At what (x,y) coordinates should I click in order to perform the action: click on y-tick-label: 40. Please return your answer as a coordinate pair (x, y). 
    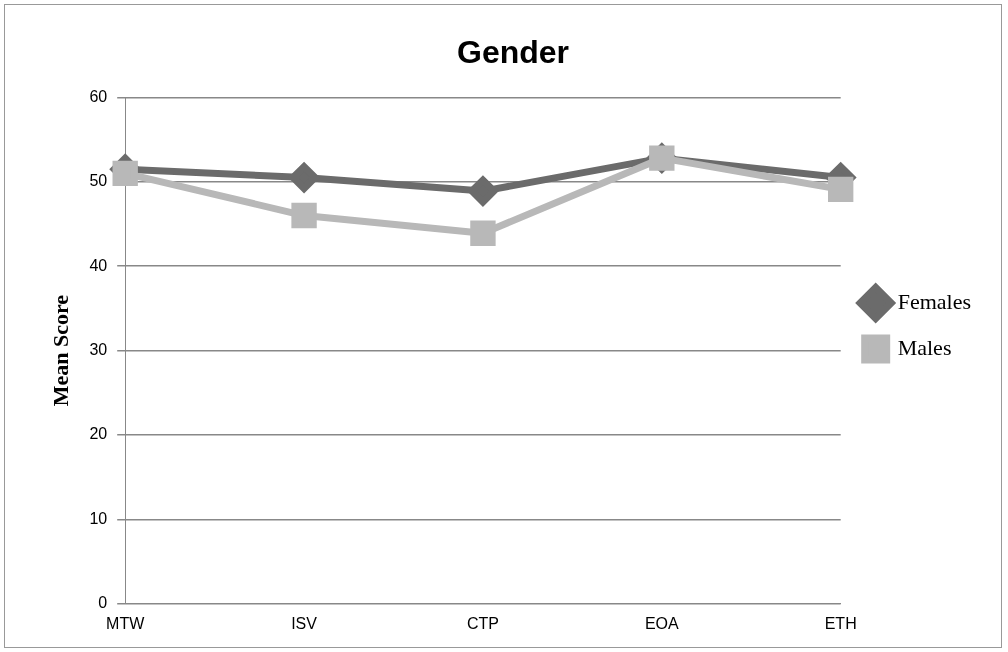
    Looking at the image, I should click on (98, 265).